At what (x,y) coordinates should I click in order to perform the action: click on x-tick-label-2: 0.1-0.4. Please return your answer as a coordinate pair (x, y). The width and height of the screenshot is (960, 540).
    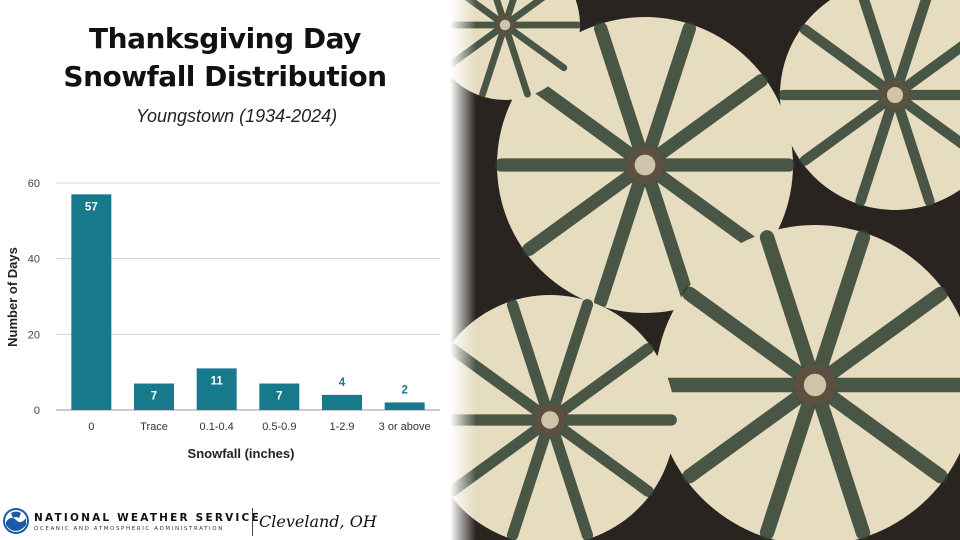
    Looking at the image, I should click on (217, 427).